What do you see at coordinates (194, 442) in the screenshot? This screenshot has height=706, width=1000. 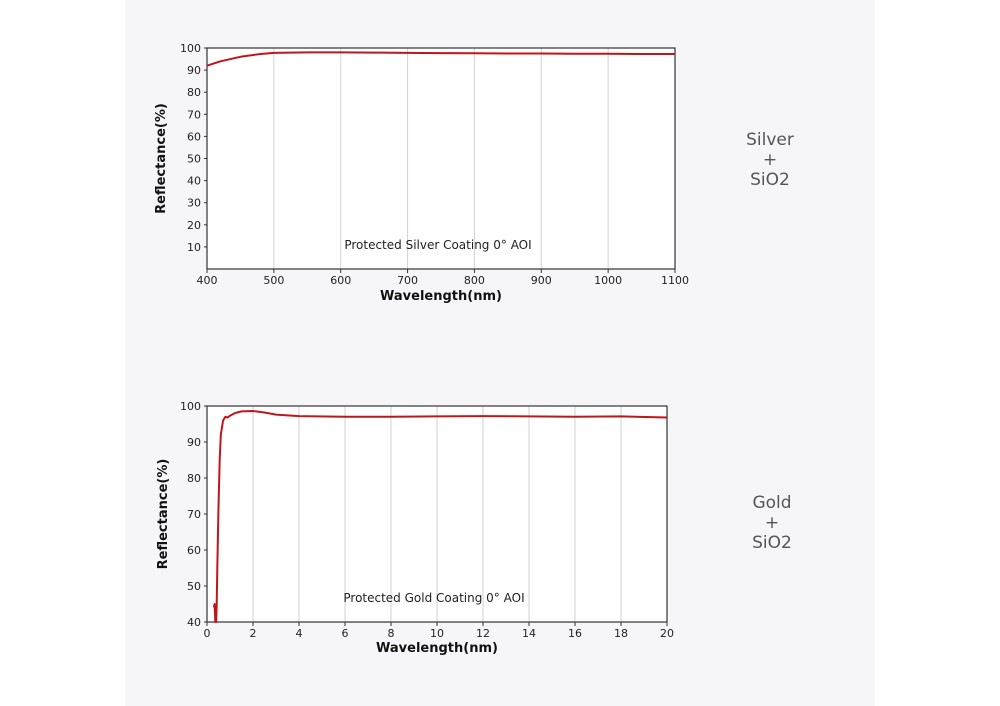 I see `gold-y-tick-label: 90` at bounding box center [194, 442].